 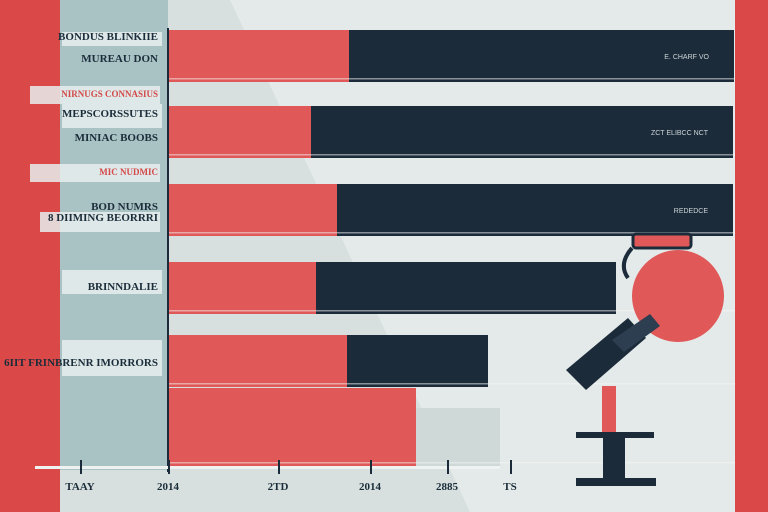 I want to click on category-label: BOD NUMRS, so click(x=124, y=207).